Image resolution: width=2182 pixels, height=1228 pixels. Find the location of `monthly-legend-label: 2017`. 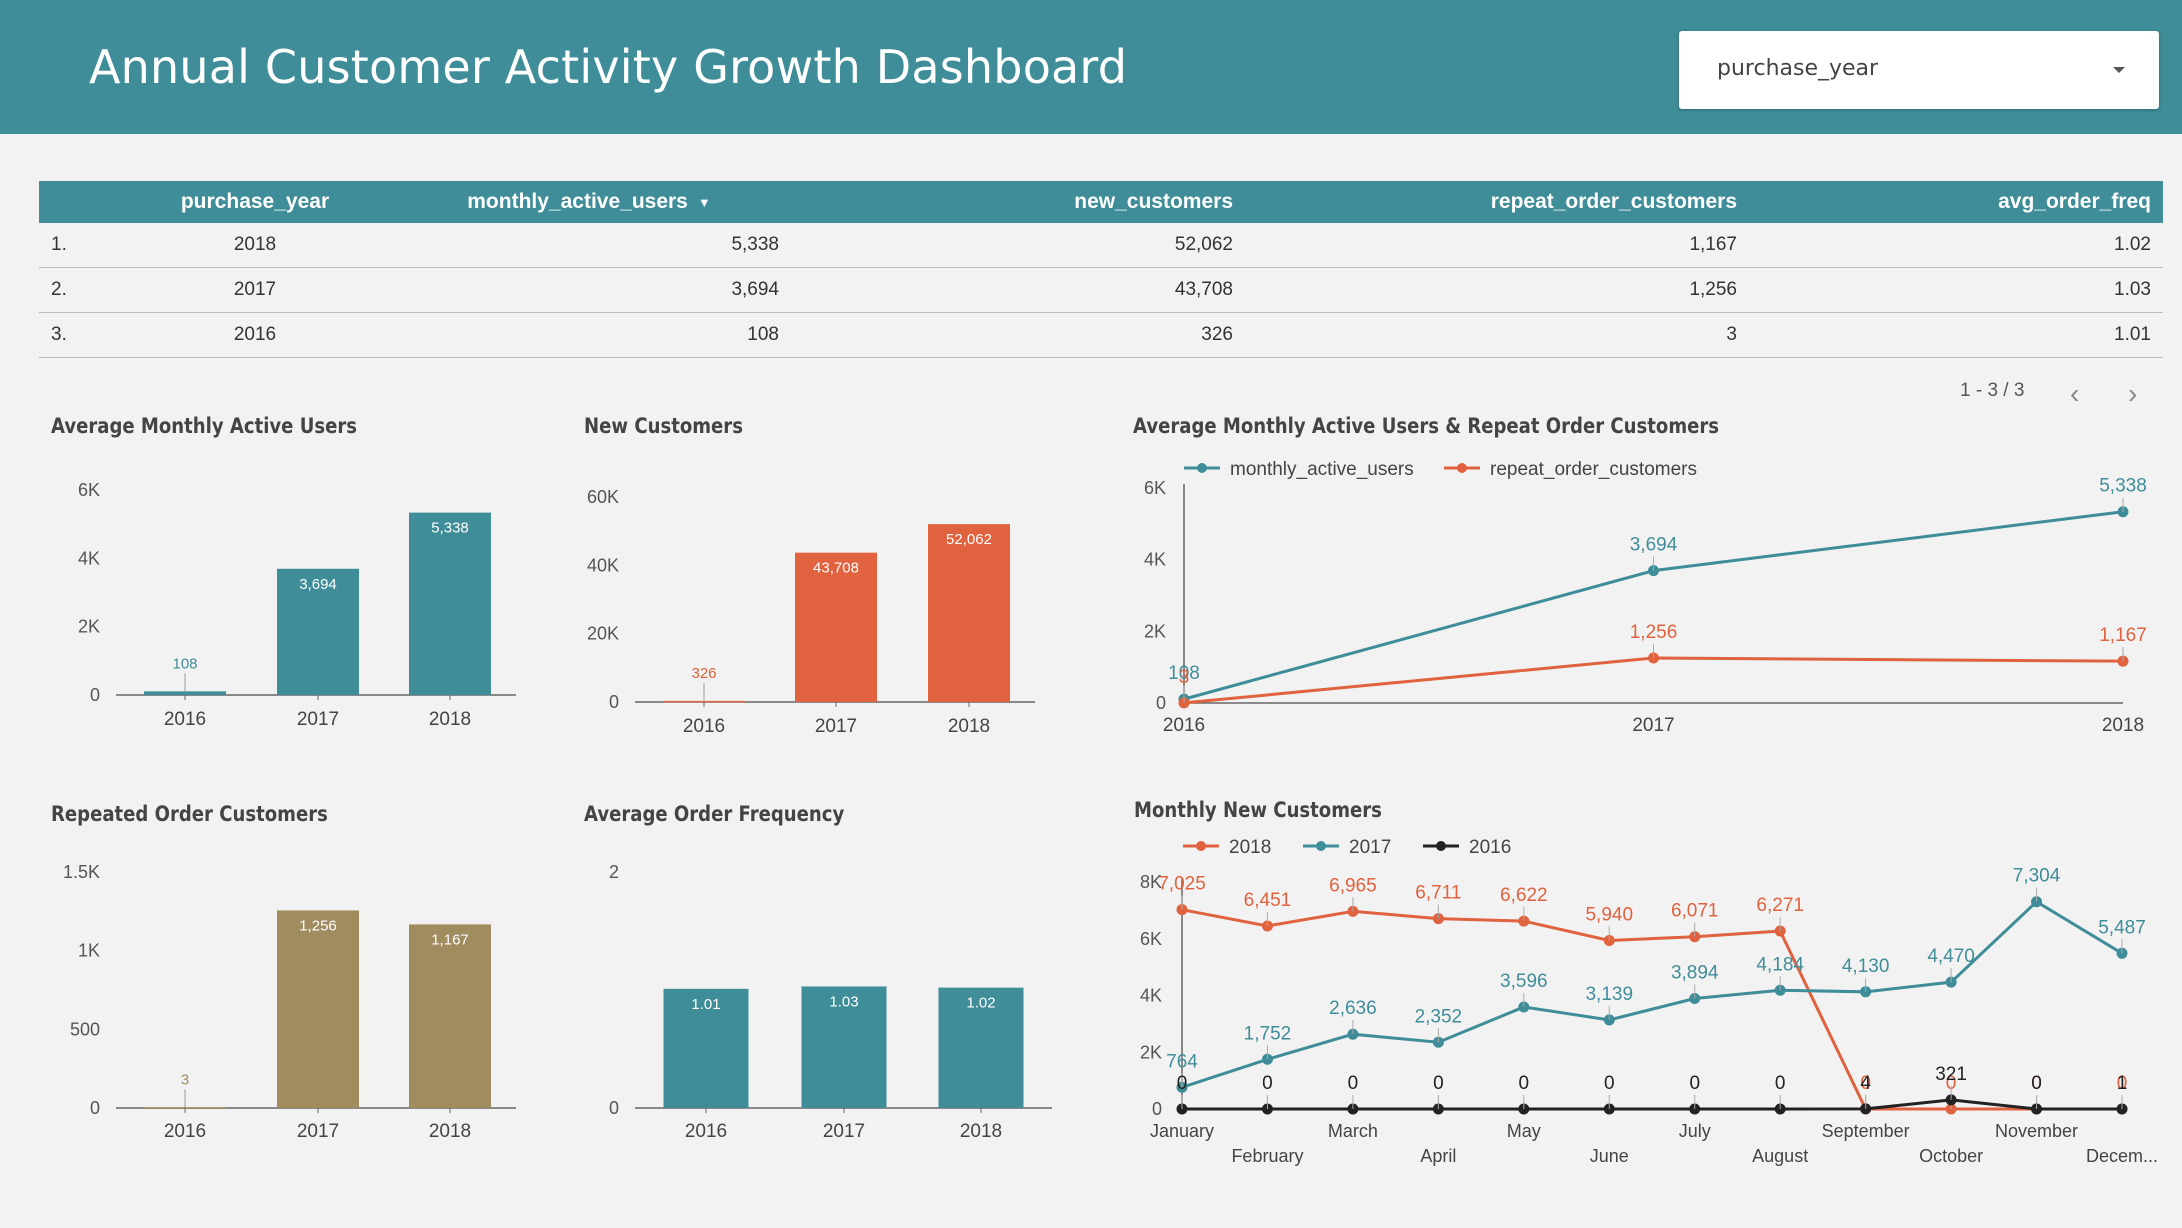

monthly-legend-label: 2017 is located at coordinates (1370, 847).